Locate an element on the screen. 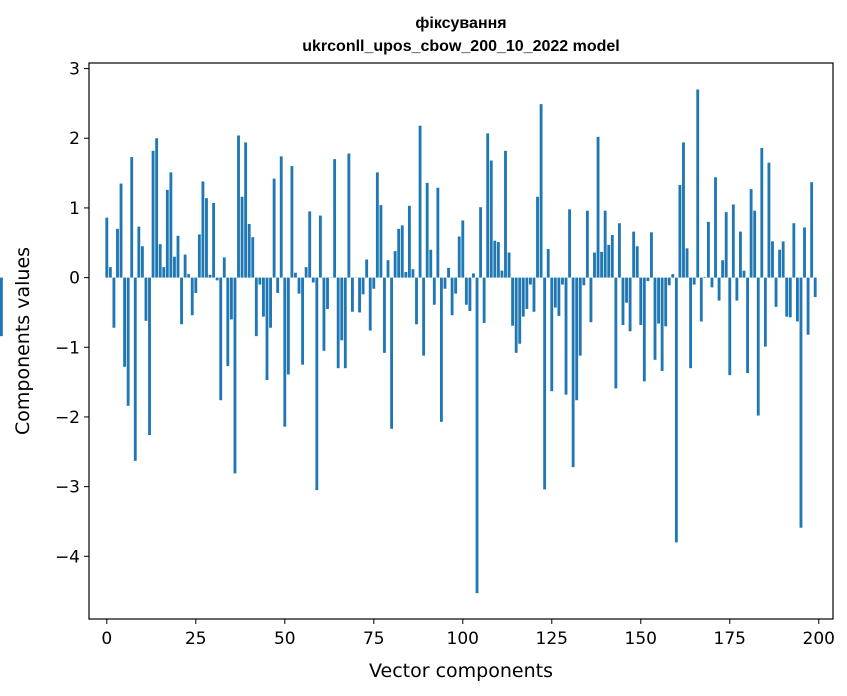 The image size is (847, 696). bar-undefined is located at coordinates (1, 307).